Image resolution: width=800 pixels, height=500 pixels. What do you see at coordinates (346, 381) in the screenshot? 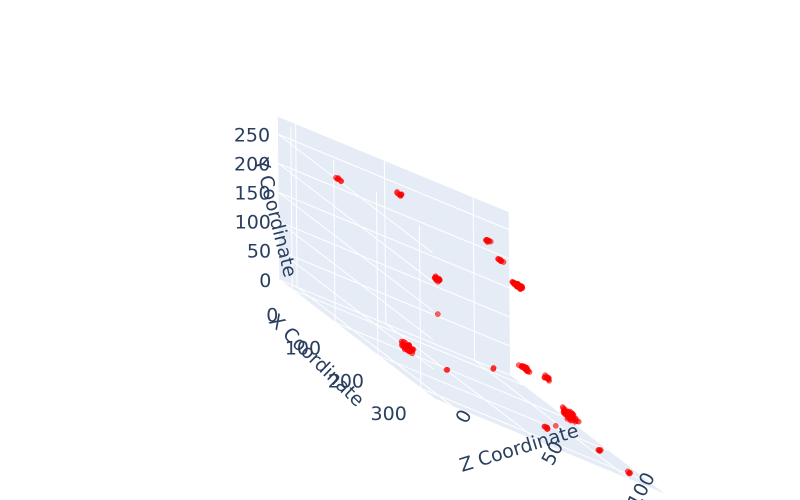
I see `x-tick-label: 200` at bounding box center [346, 381].